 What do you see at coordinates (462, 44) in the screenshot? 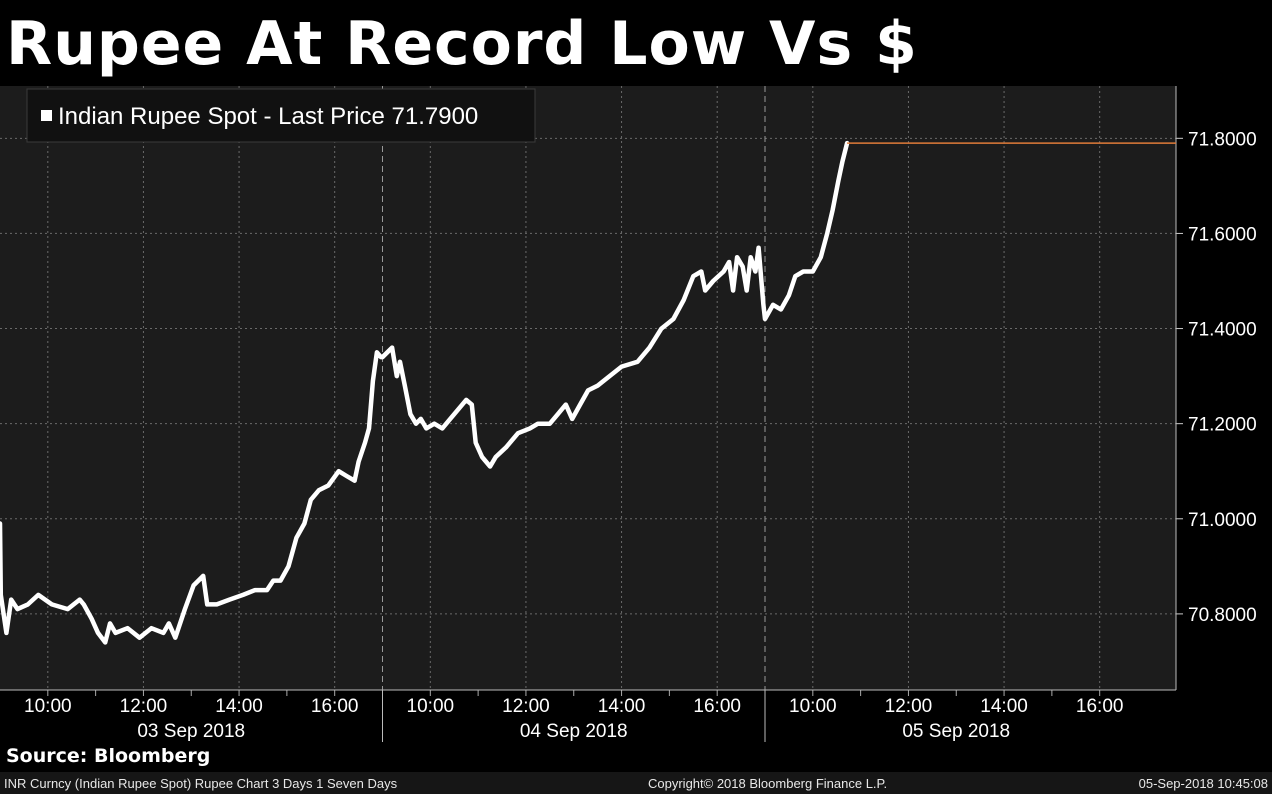
I see `page-title: Rupee At Record Low Vs $` at bounding box center [462, 44].